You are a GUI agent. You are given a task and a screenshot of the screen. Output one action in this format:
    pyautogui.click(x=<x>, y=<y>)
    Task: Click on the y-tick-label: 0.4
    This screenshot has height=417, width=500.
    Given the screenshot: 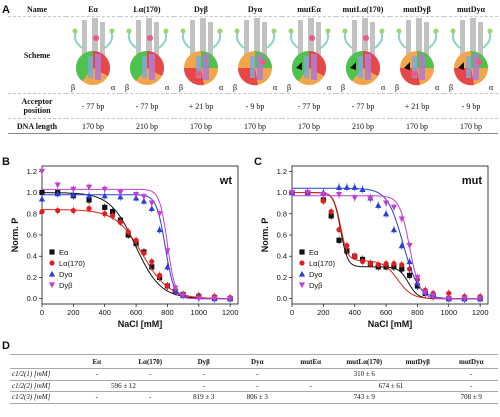 What is the action you would take?
    pyautogui.click(x=282, y=256)
    